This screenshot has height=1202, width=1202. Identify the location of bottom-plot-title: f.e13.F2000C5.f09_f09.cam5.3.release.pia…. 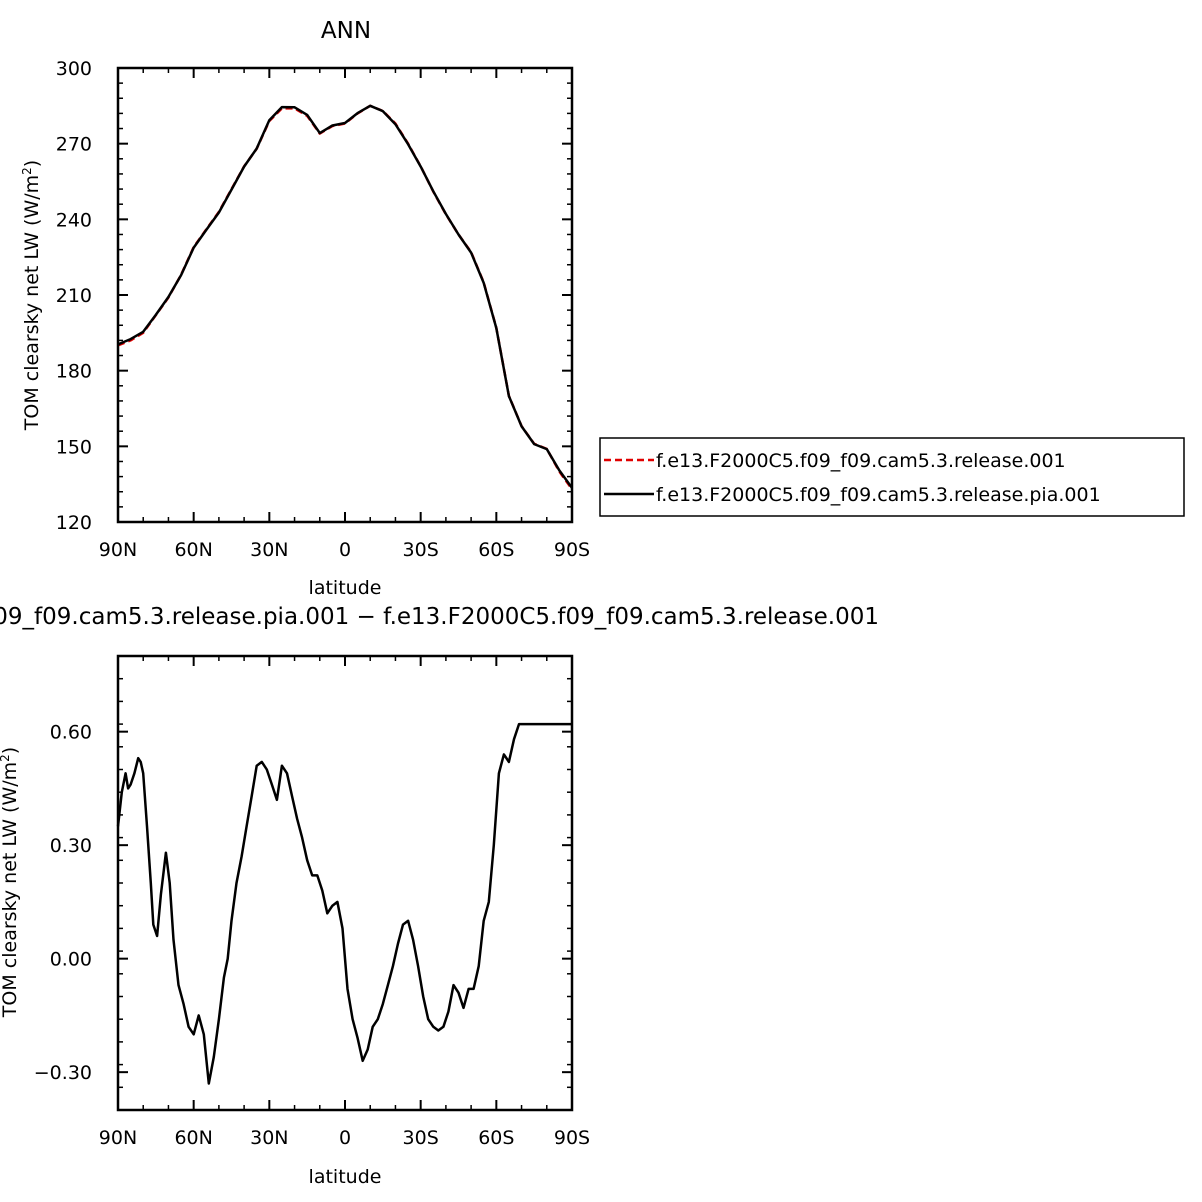
(439, 617).